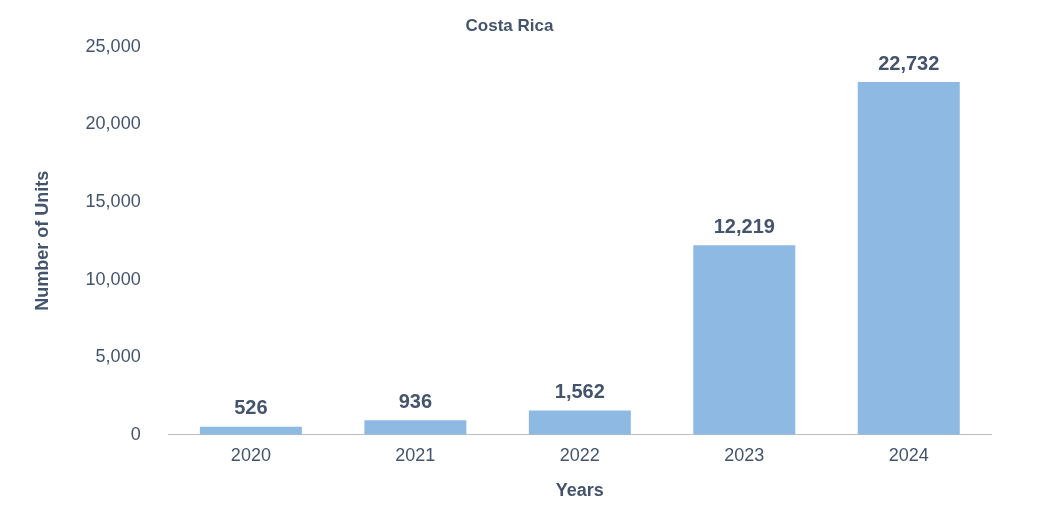 Image resolution: width=1039 pixels, height=518 pixels. I want to click on chart-title: Costa Rica, so click(509, 26).